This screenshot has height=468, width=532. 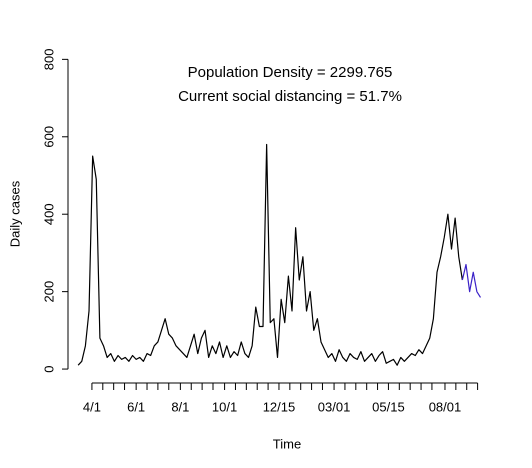 What do you see at coordinates (334, 406) in the screenshot?
I see `x-tick-label: 03/01` at bounding box center [334, 406].